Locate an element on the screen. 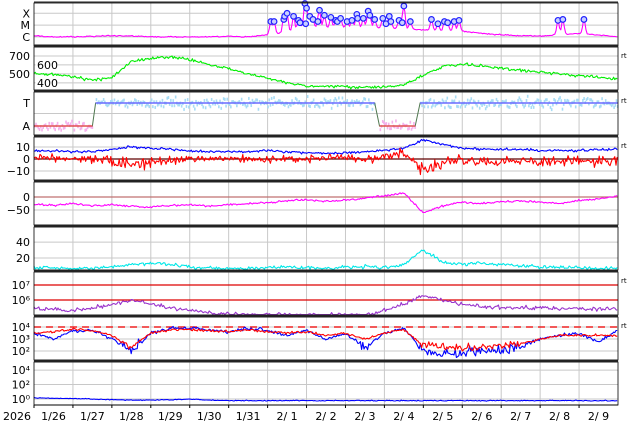 This screenshot has height=428, width=634. y-tick-label: T is located at coordinates (26, 103).